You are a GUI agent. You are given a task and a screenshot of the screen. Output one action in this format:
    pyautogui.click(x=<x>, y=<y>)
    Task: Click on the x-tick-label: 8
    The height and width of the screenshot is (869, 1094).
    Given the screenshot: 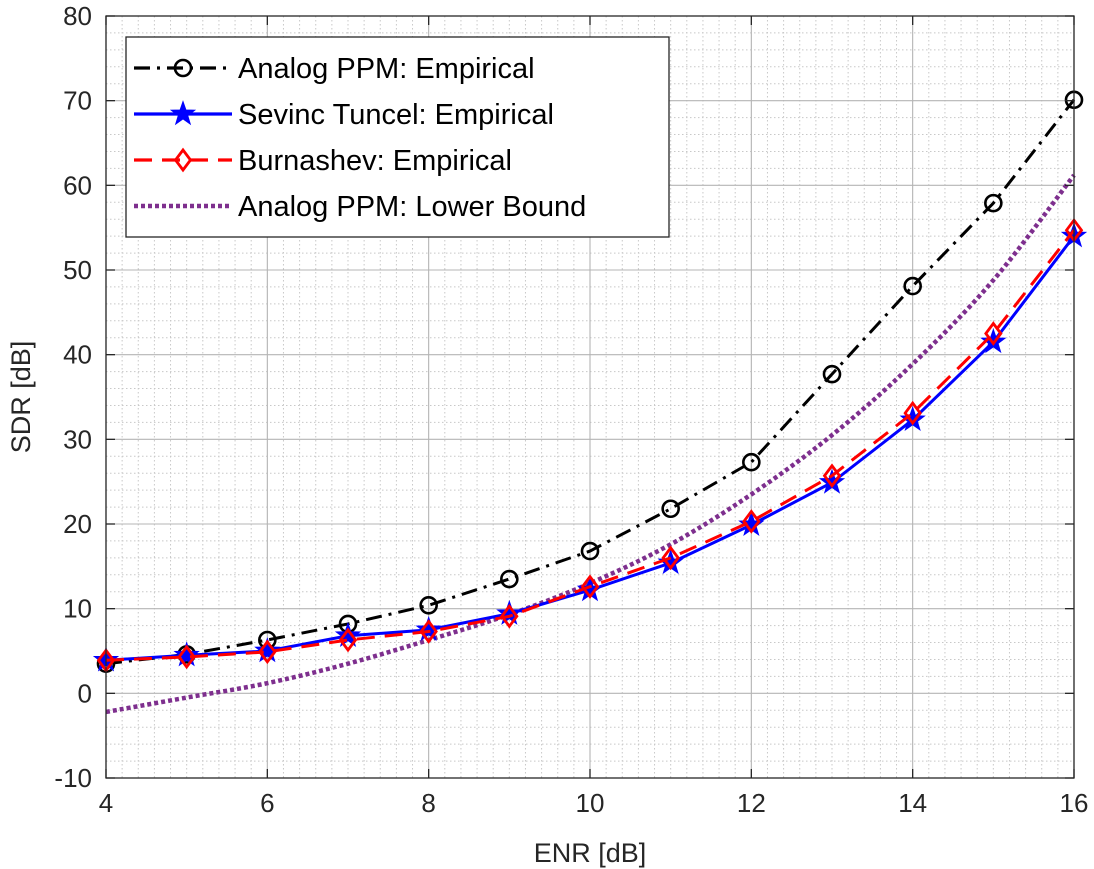 What is the action you would take?
    pyautogui.click(x=428, y=803)
    